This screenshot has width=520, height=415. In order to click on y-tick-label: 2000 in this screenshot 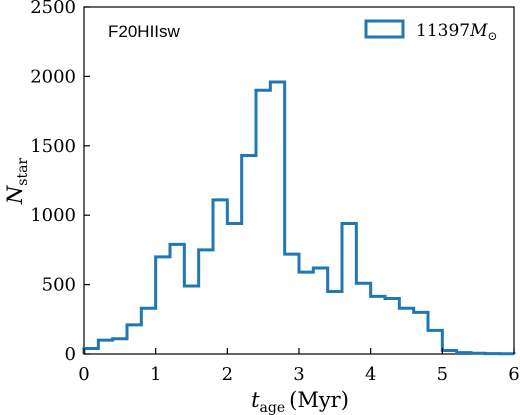, I will do `click(53, 76)`.